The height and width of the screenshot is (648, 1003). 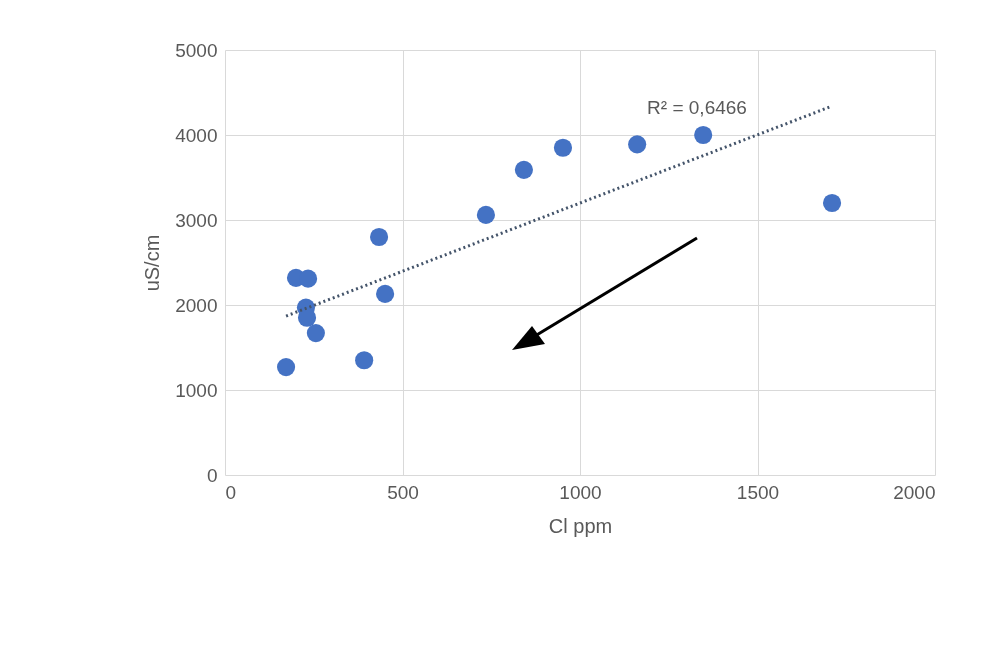 What do you see at coordinates (196, 390) in the screenshot?
I see `y-tick-label: 1000` at bounding box center [196, 390].